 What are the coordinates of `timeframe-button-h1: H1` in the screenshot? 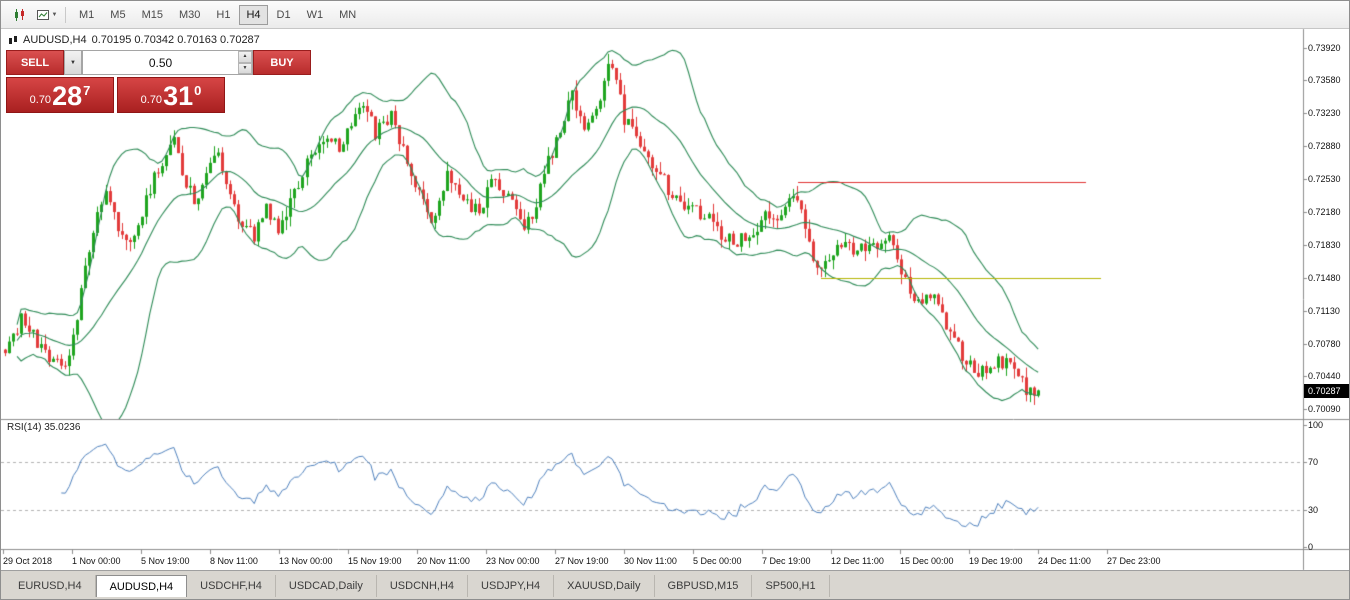 It's located at (223, 15).